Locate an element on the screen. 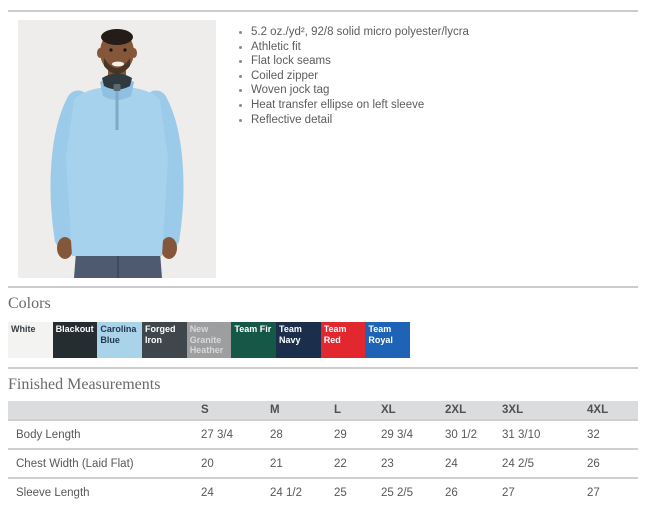 The height and width of the screenshot is (518, 646). color-swatch-white: White is located at coordinates (30, 340).